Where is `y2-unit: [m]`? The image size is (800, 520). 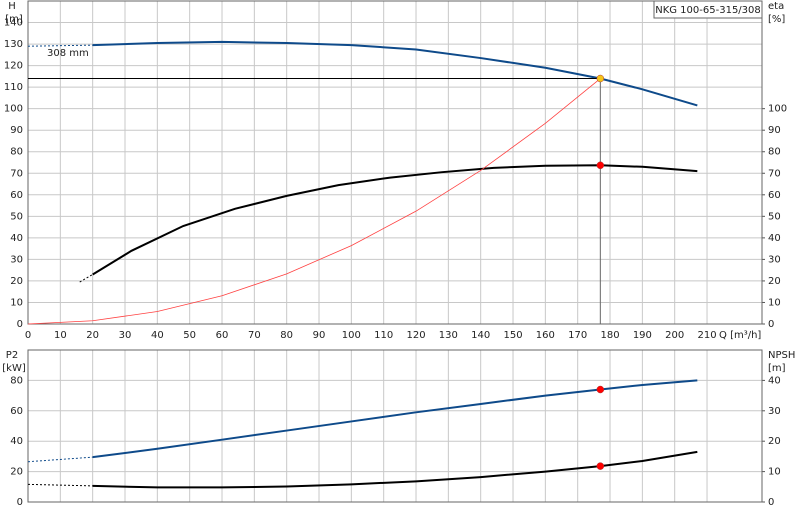 y2-unit: [m] is located at coordinates (777, 368).